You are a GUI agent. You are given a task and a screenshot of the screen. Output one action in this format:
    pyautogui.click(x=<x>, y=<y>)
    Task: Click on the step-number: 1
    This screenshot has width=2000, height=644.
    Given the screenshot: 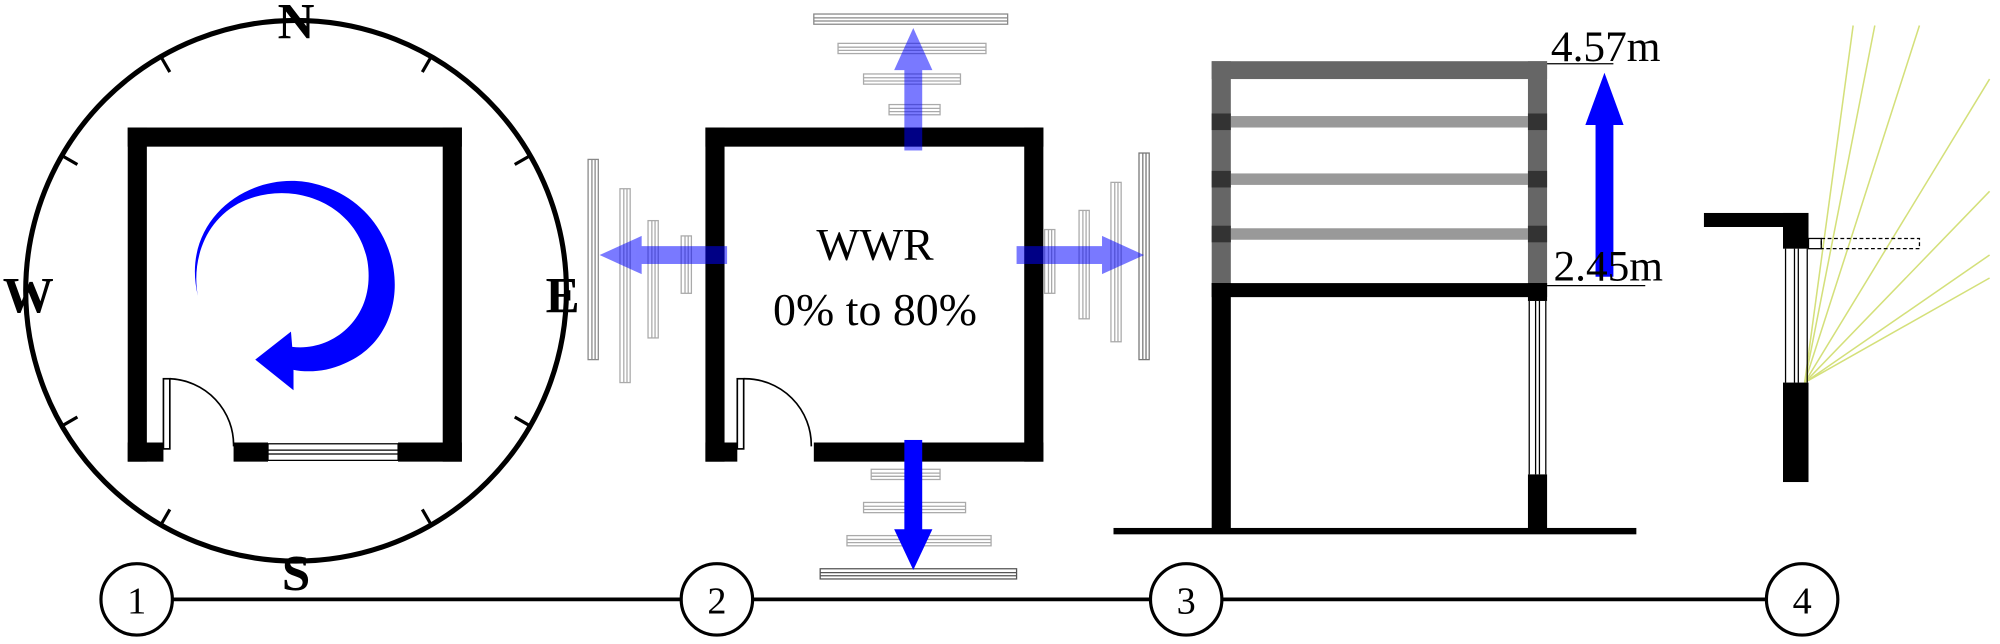 What is the action you would take?
    pyautogui.click(x=136, y=601)
    